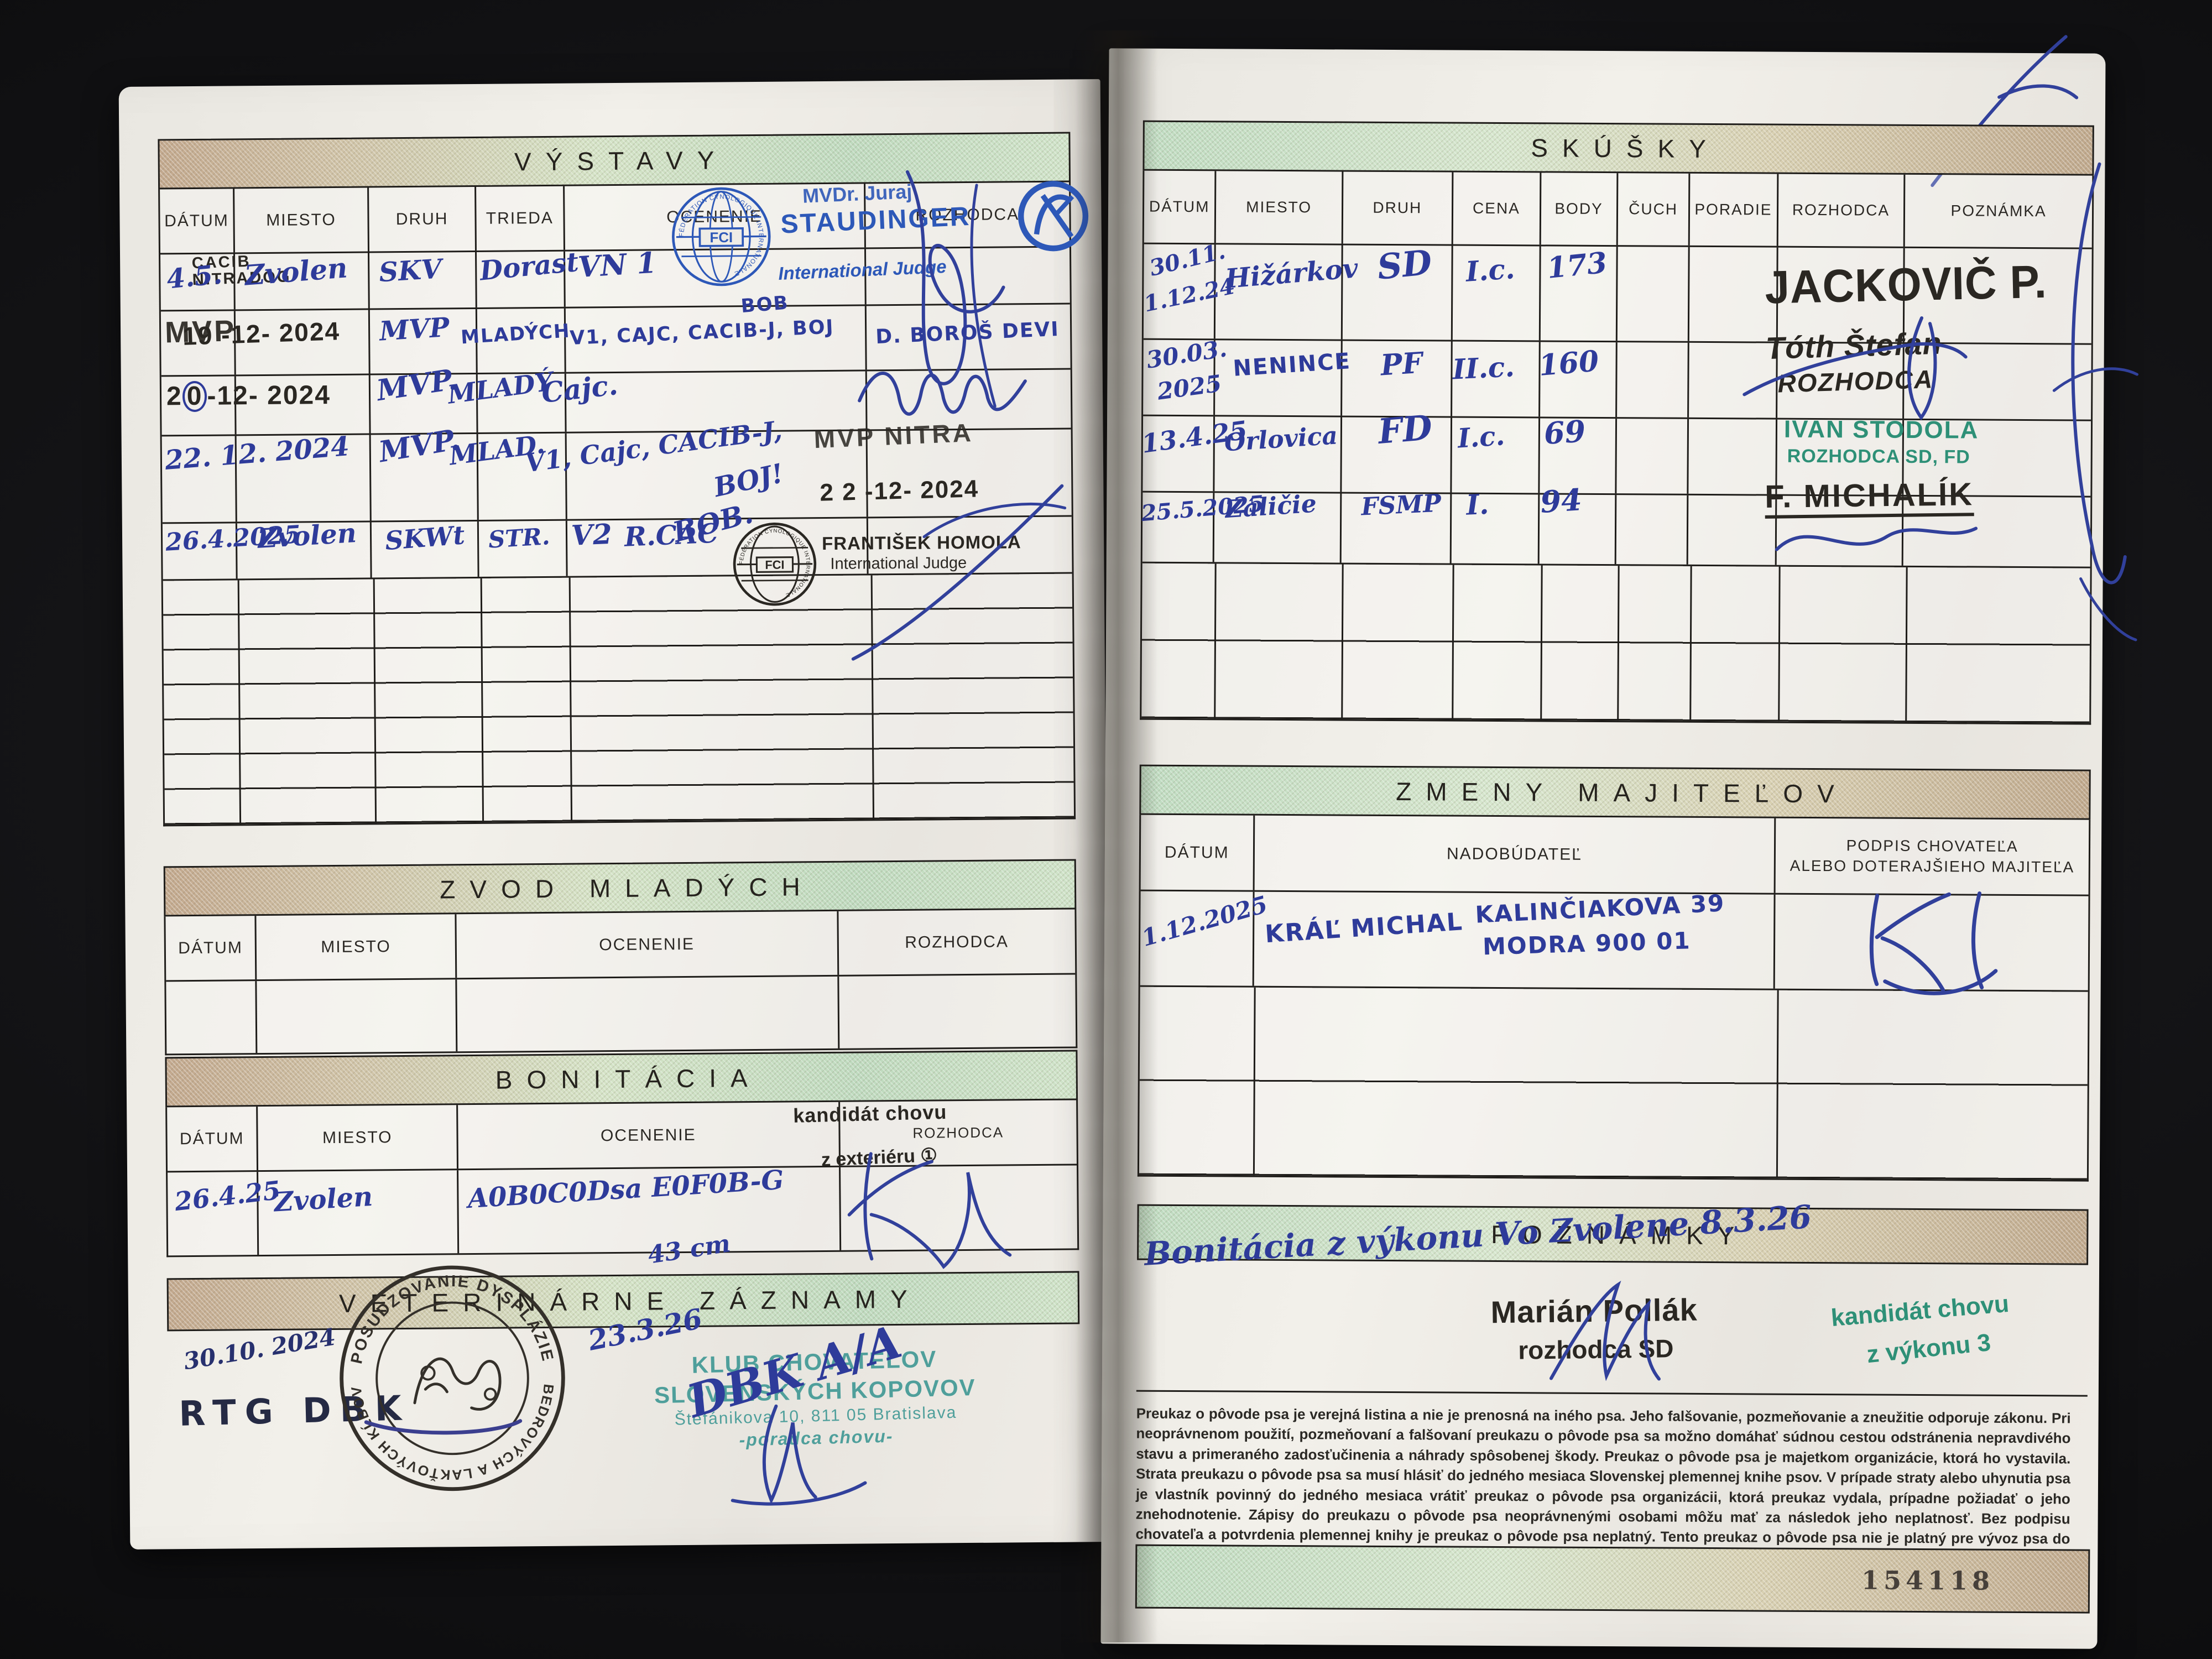 Image resolution: width=2212 pixels, height=1659 pixels. What do you see at coordinates (628, 1078) in the screenshot?
I see `bonitacia-title: BONITÁCIA` at bounding box center [628, 1078].